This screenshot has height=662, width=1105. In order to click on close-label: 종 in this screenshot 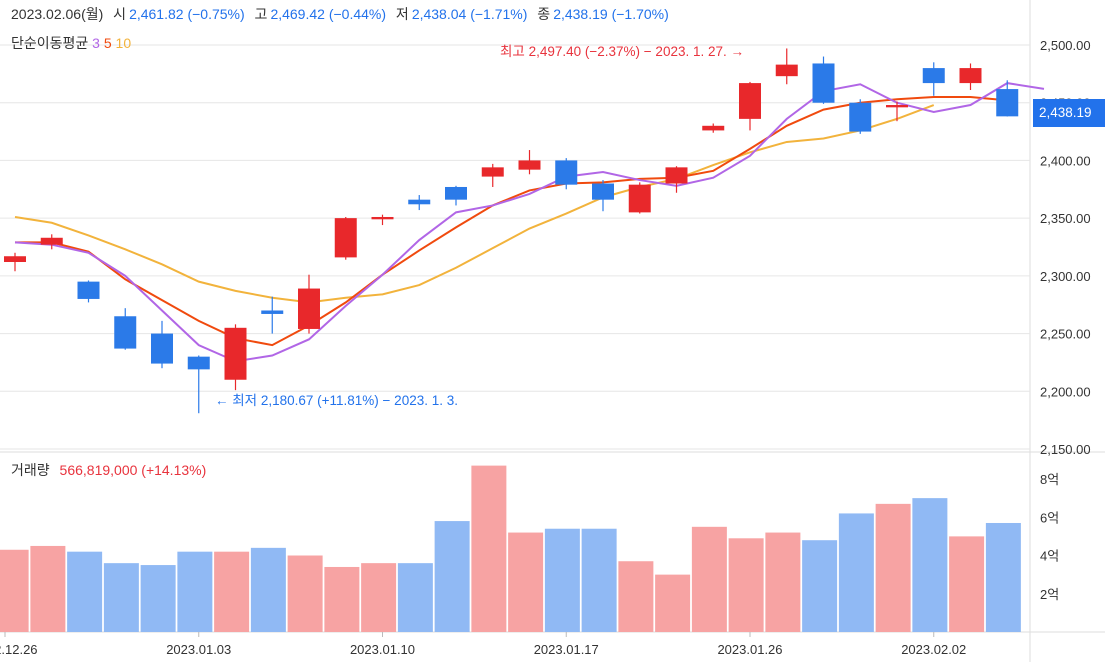, I will do `click(544, 14)`.